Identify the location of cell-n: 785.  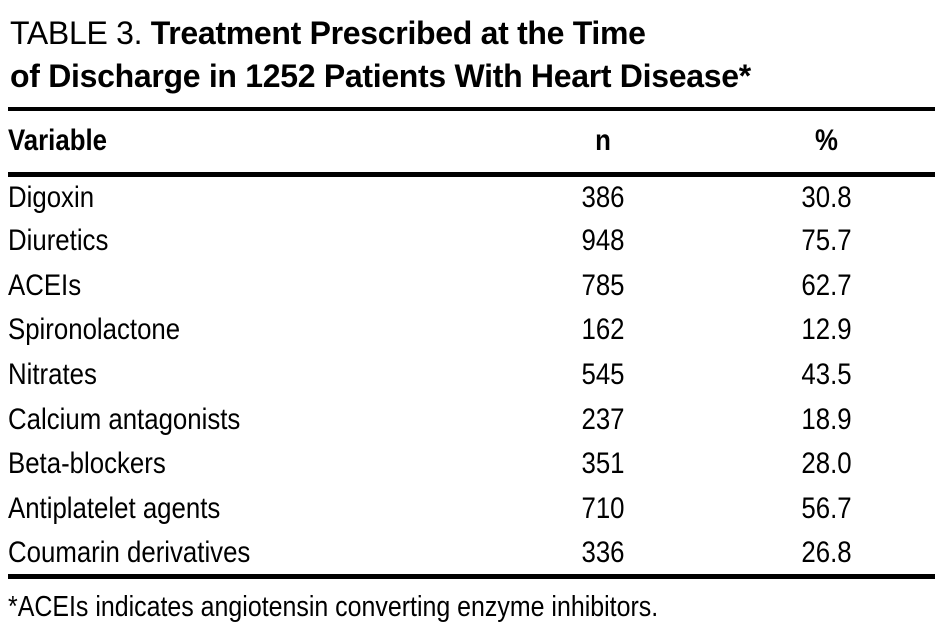
(603, 285).